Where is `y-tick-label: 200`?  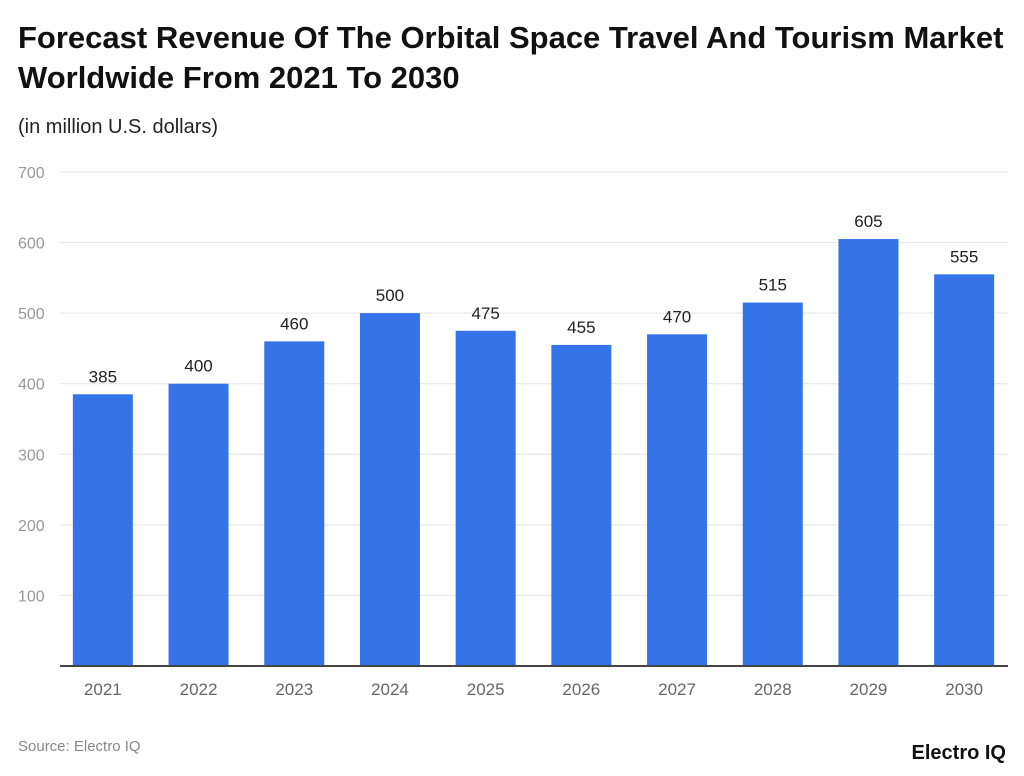 y-tick-label: 200 is located at coordinates (31, 526).